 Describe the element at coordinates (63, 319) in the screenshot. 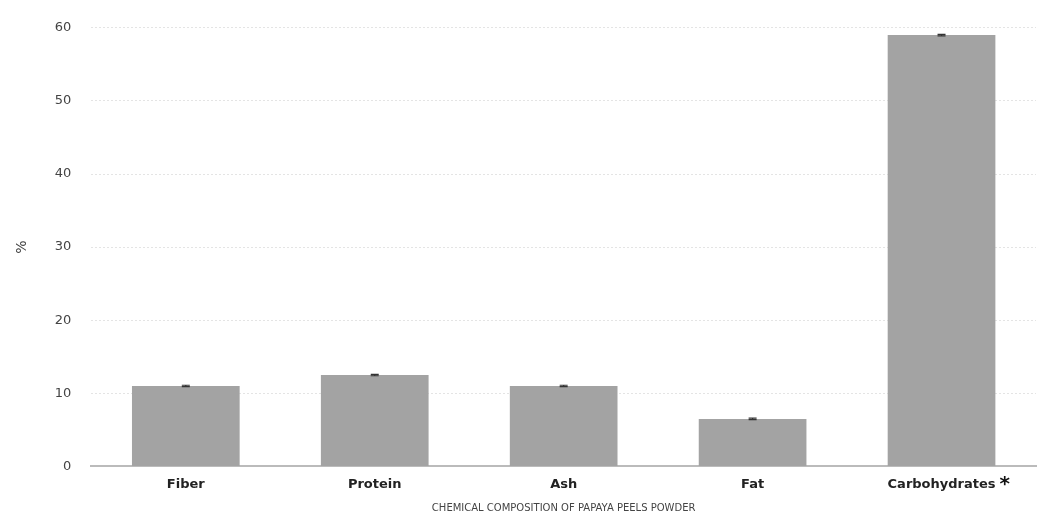

I see `y-tick-label: 20` at that location.